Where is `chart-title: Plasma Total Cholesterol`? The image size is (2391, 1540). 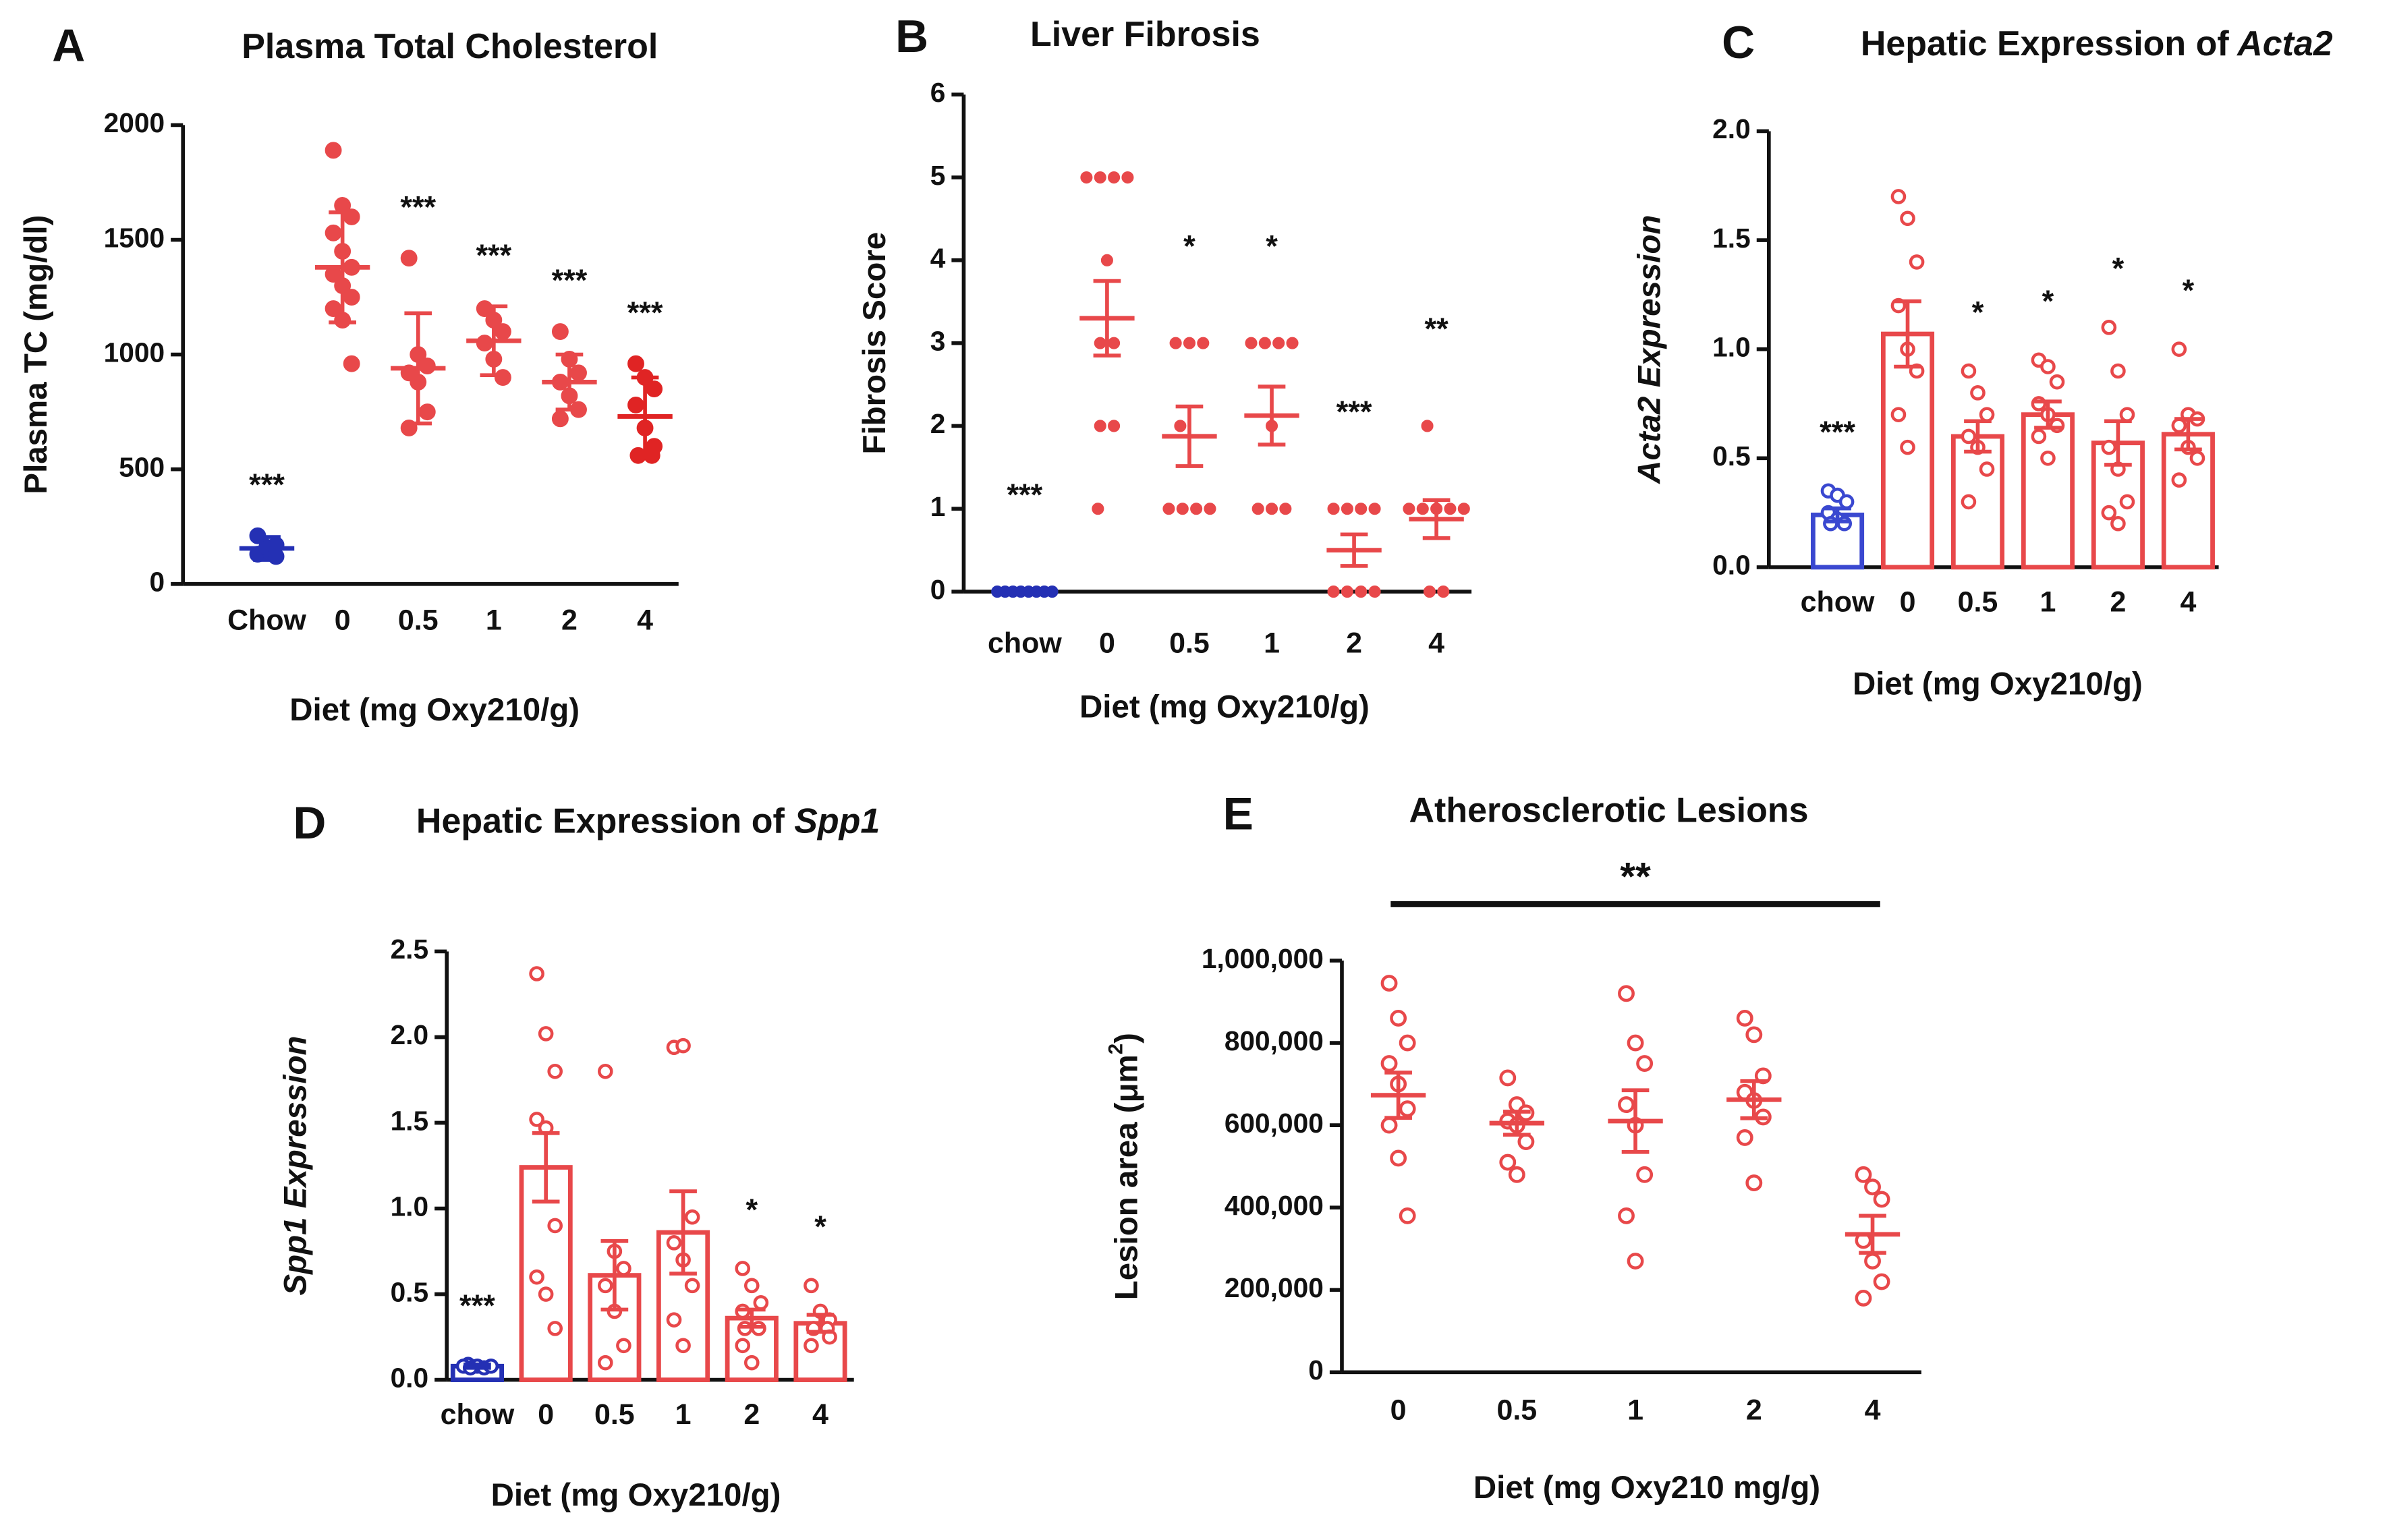
chart-title: Plasma Total Cholesterol is located at coordinates (450, 47).